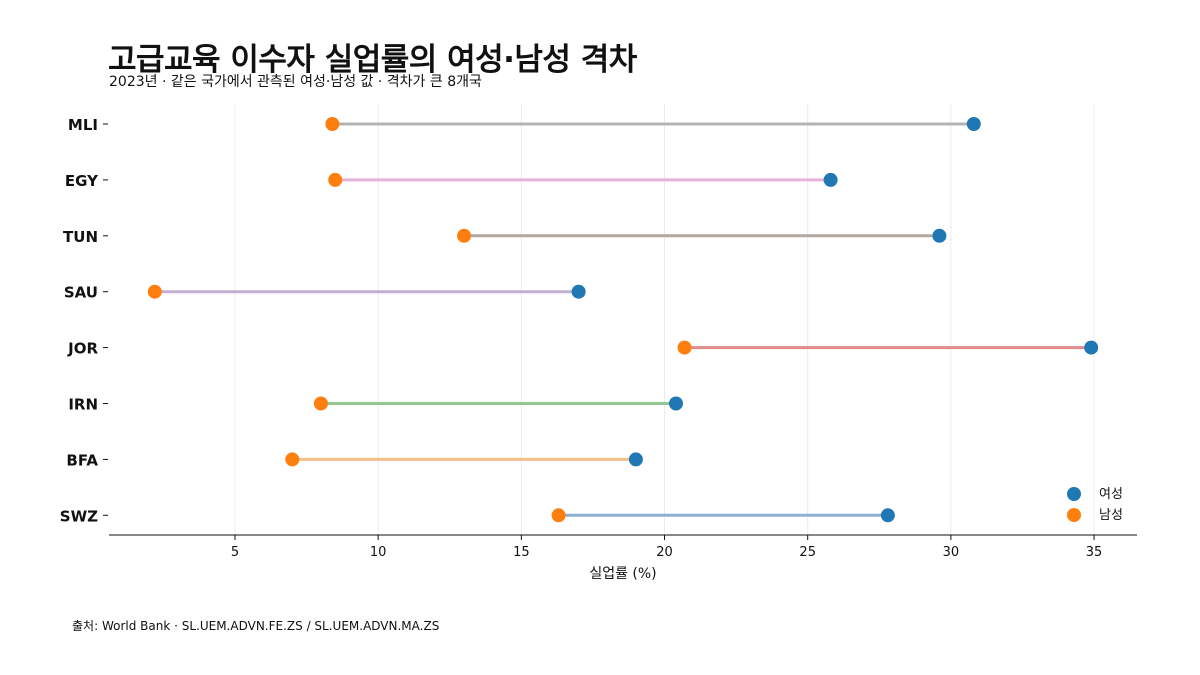 The height and width of the screenshot is (675, 1200). Describe the element at coordinates (81, 293) in the screenshot. I see `y-tick-label: SAU` at that location.